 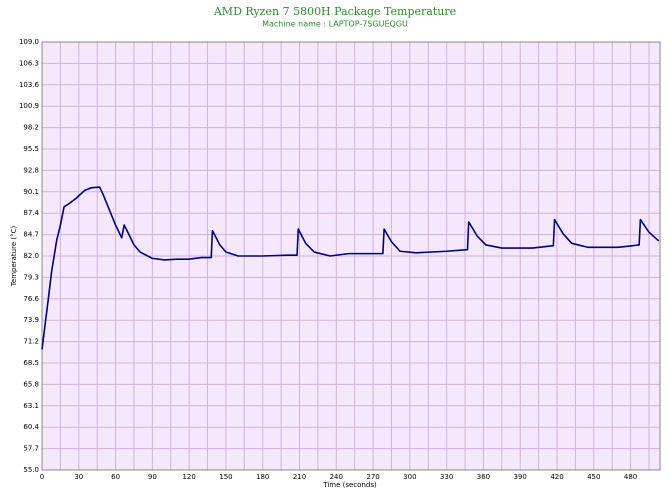 What do you see at coordinates (31, 427) in the screenshot?
I see `y-tick-label: 60.4` at bounding box center [31, 427].